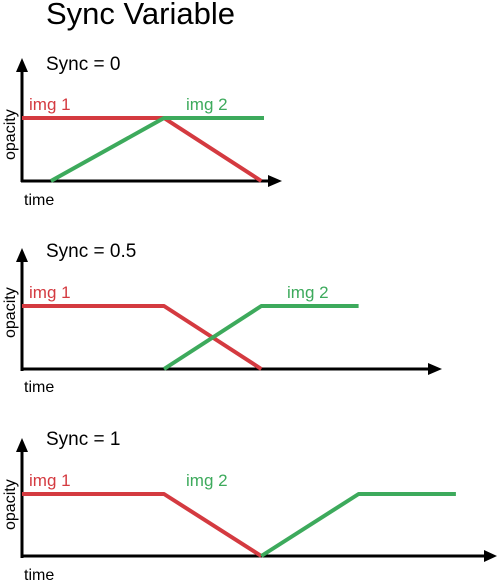  I want to click on panel-sync-0: Sync = 0 time opacity img 1 img 2, so click(142, 131).